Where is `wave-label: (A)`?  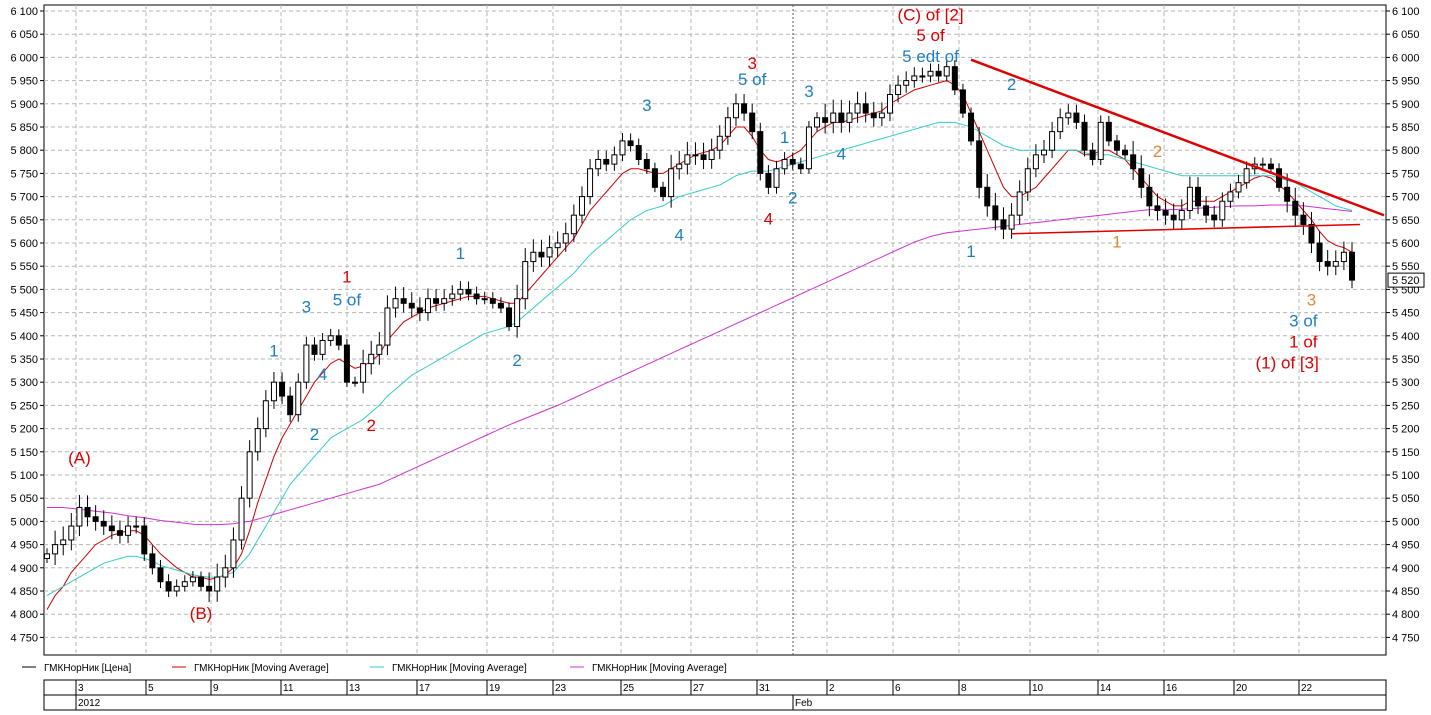 wave-label: (A) is located at coordinates (79, 457).